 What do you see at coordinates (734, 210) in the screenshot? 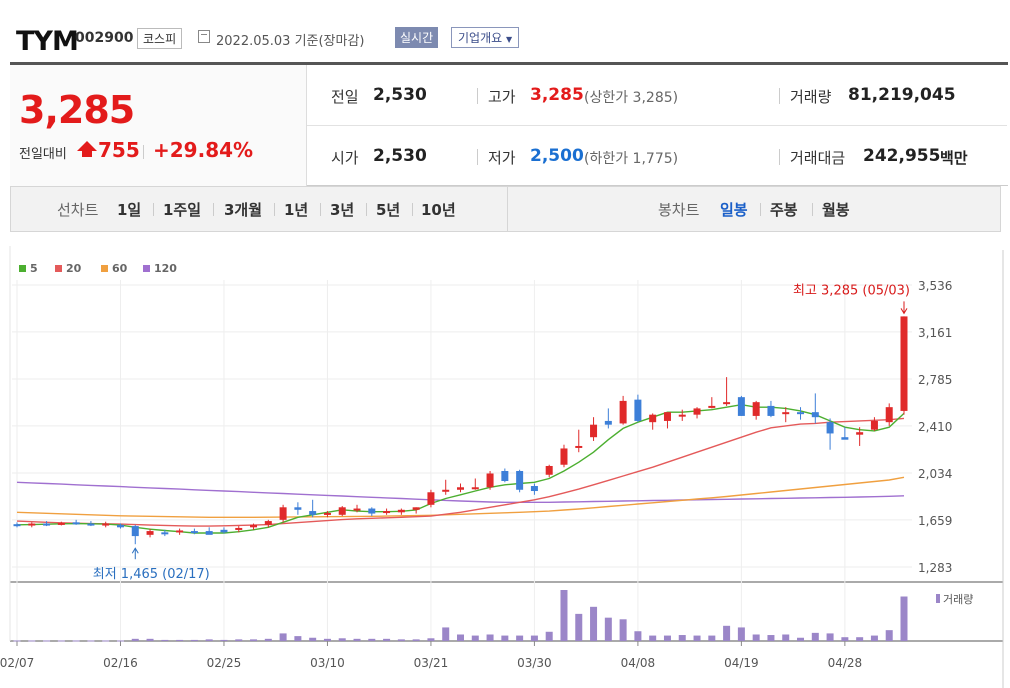
I see `candle-daily: 일봉` at bounding box center [734, 210].